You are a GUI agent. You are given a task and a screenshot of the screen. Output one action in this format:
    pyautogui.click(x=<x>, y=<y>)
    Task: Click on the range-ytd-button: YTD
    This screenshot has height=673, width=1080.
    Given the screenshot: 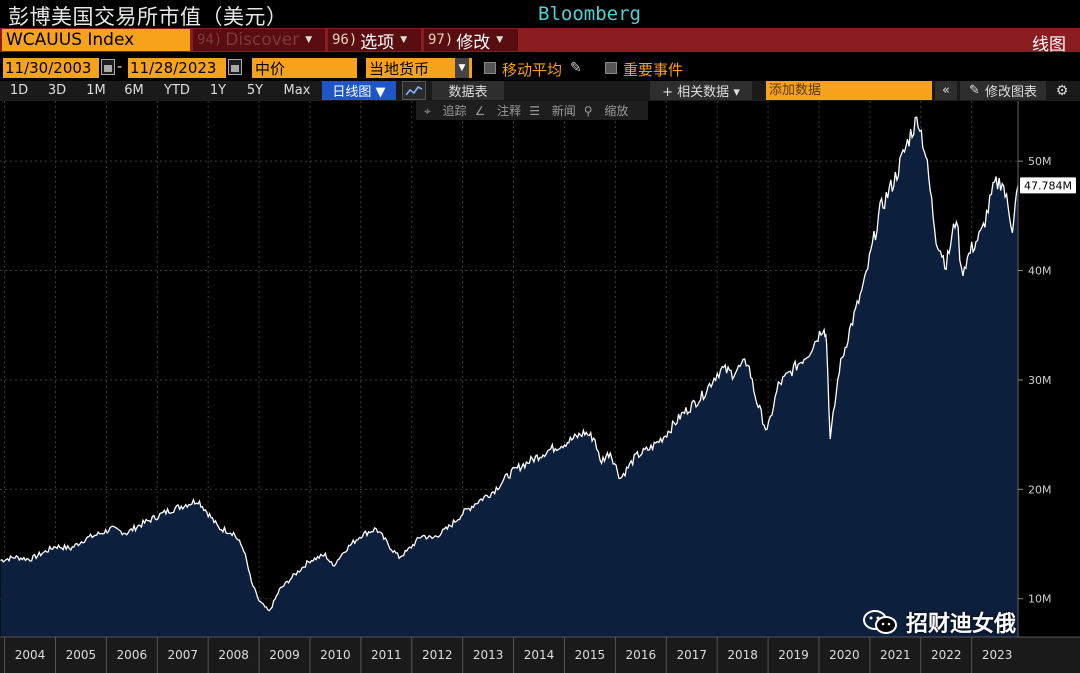 What is the action you would take?
    pyautogui.click(x=177, y=90)
    